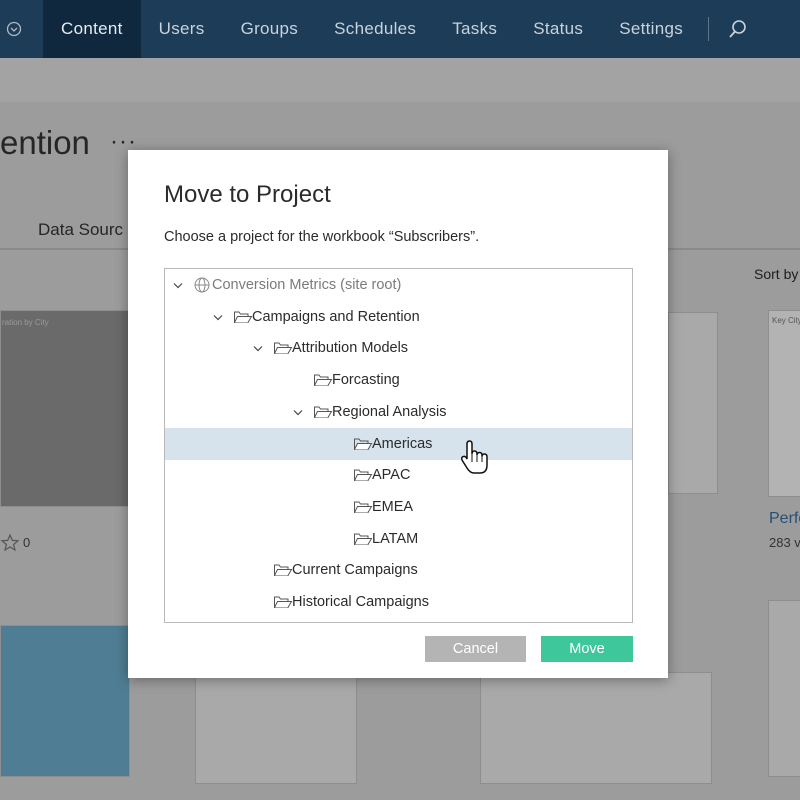 This screenshot has height=800, width=800. I want to click on tree-label: Americas, so click(402, 443).